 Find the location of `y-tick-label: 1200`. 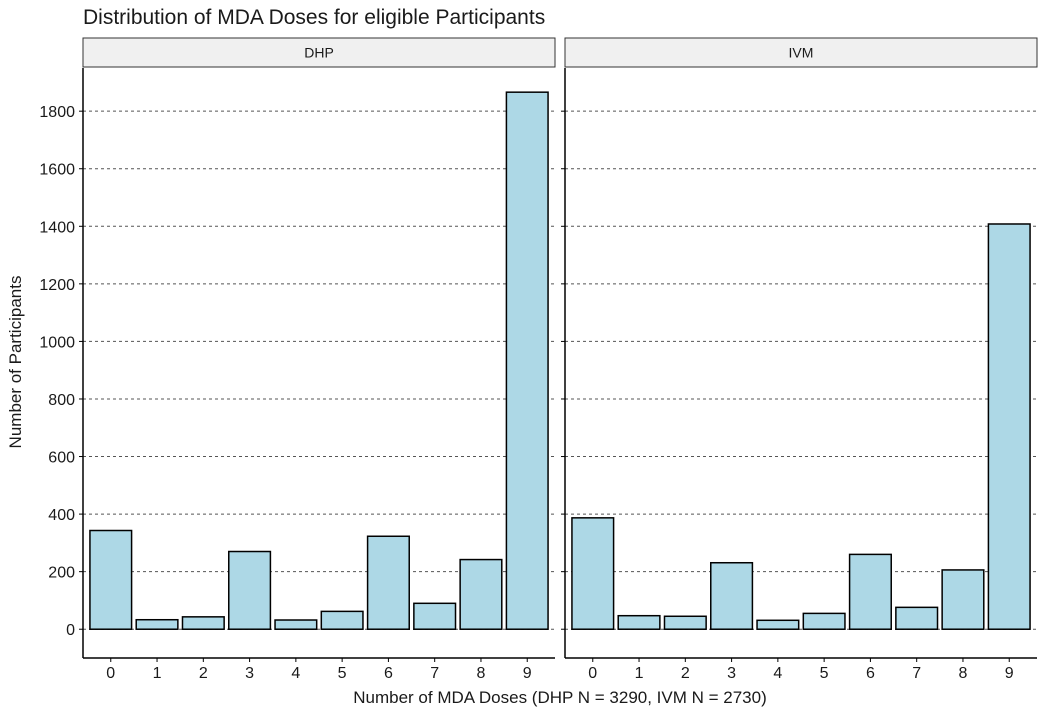

y-tick-label: 1200 is located at coordinates (57, 285).